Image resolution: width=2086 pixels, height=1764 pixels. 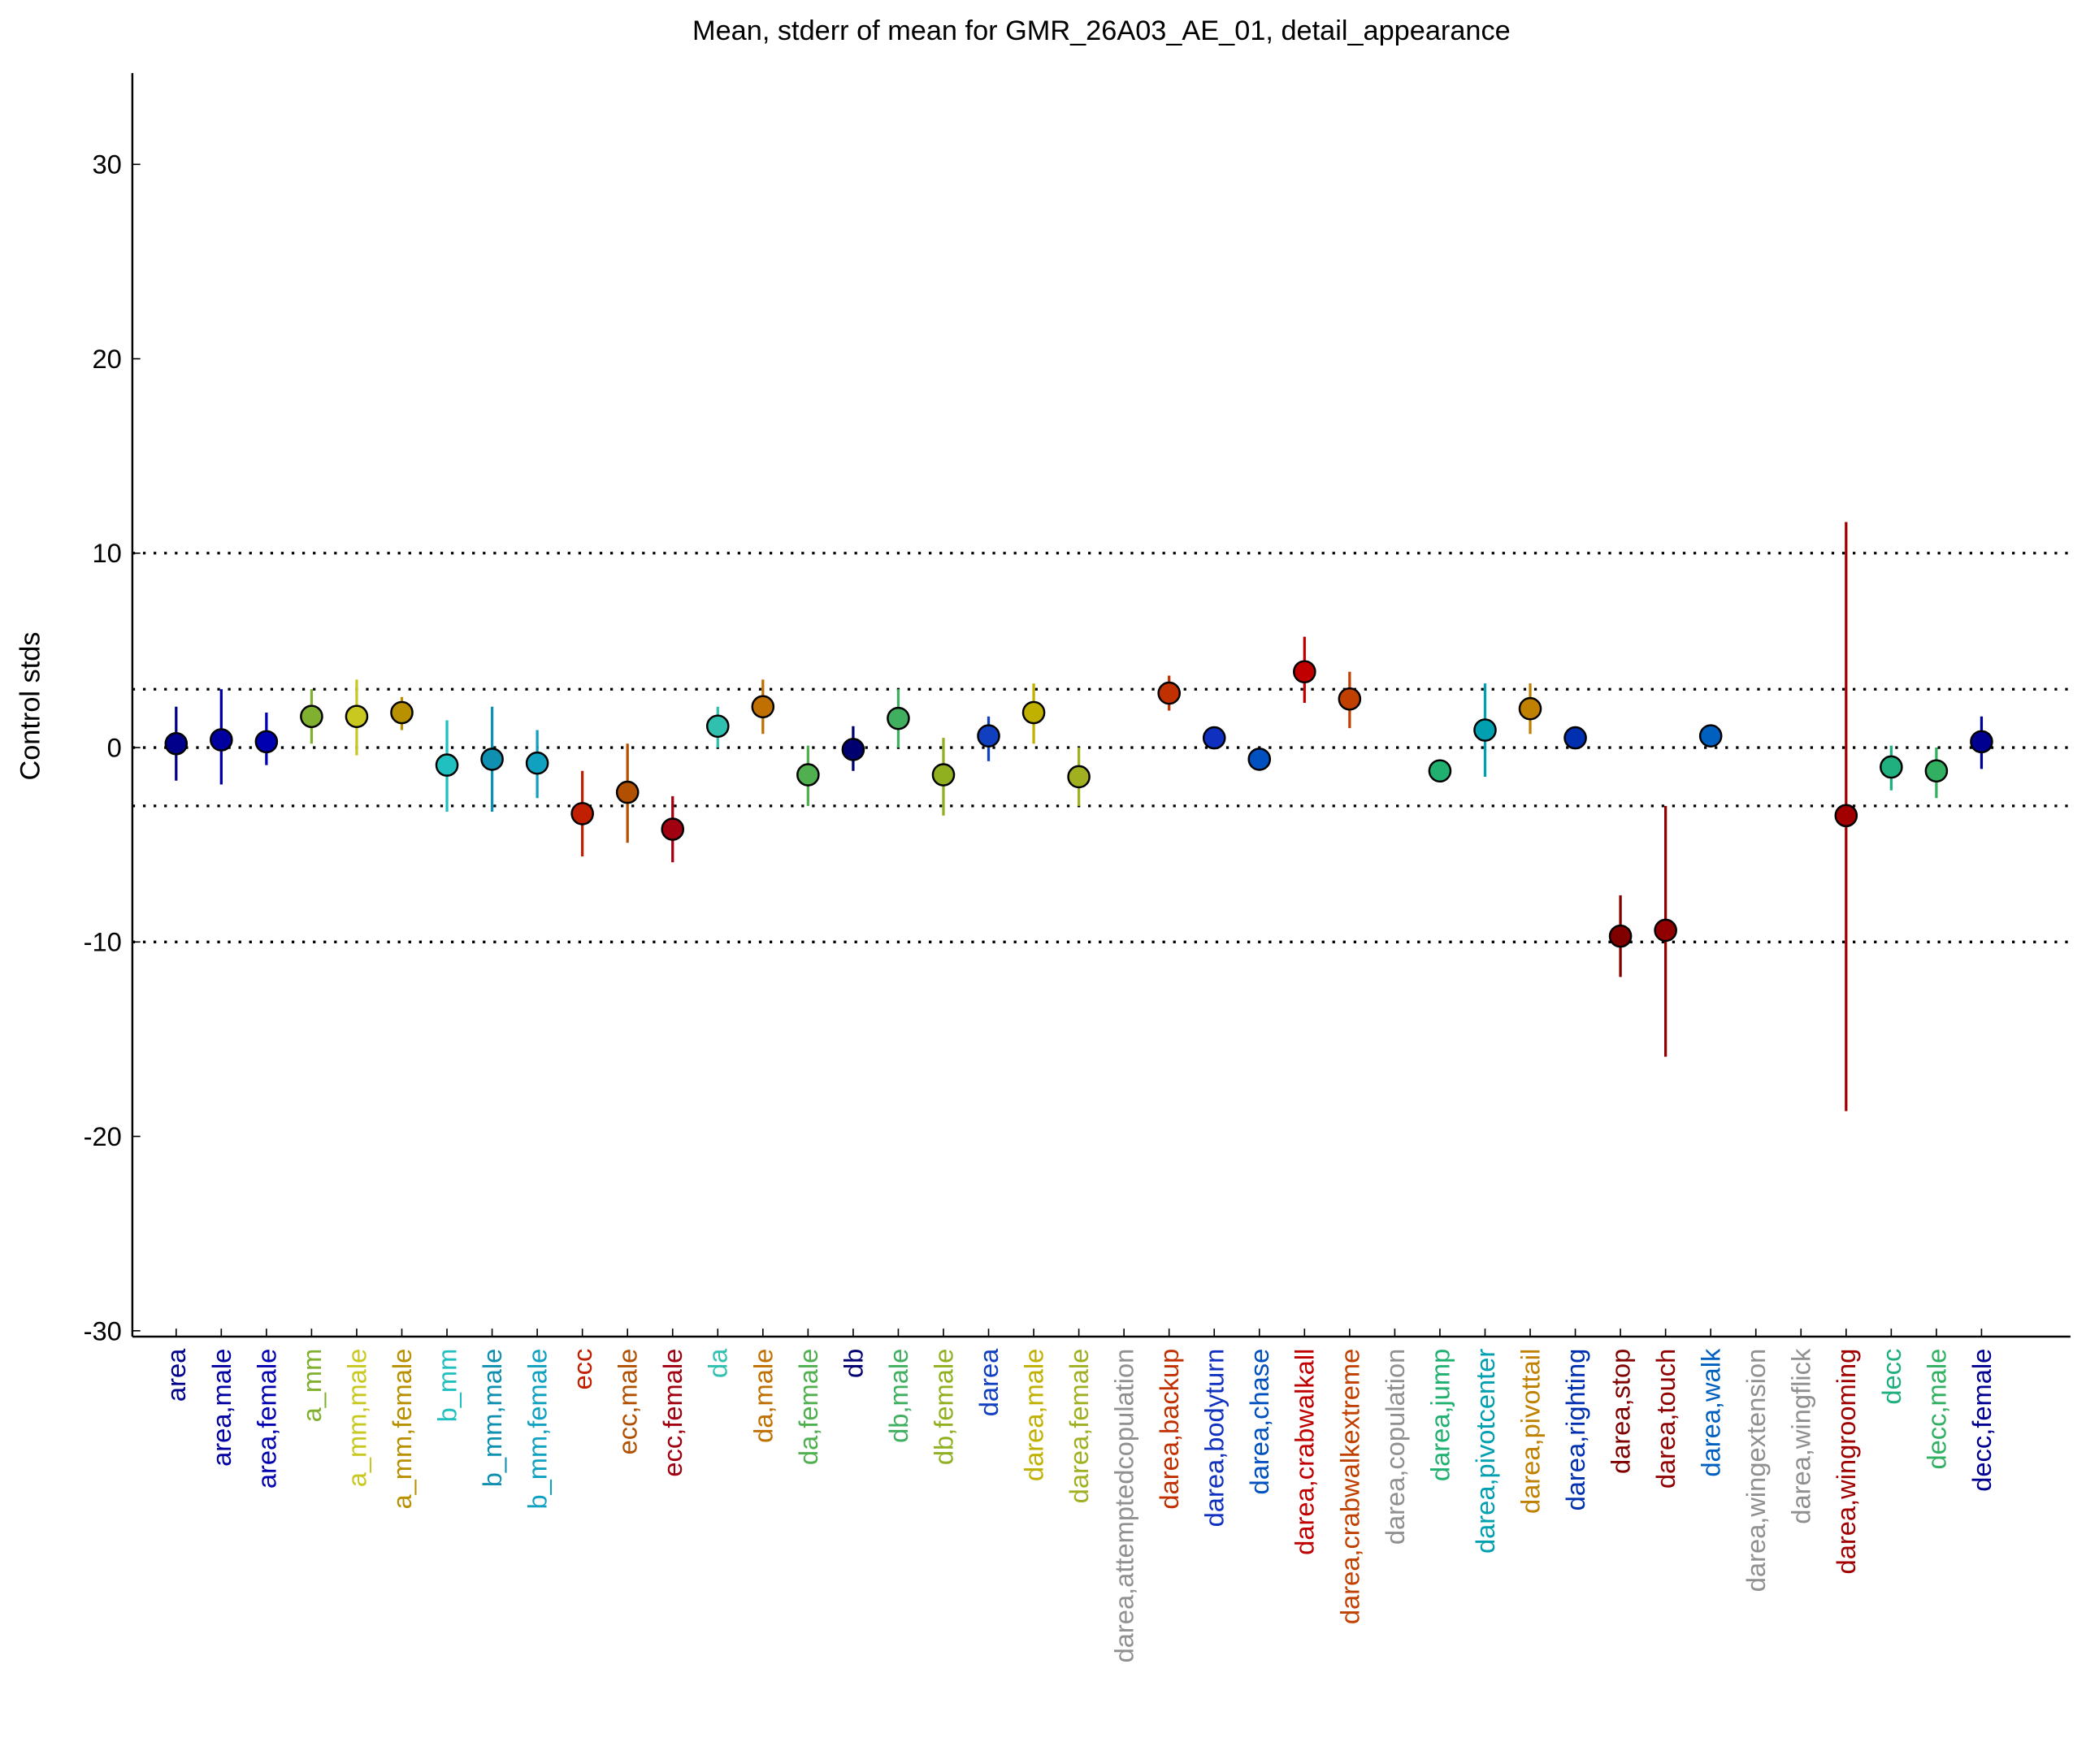 I want to click on x-tick-label: db,male, so click(x=898, y=1396).